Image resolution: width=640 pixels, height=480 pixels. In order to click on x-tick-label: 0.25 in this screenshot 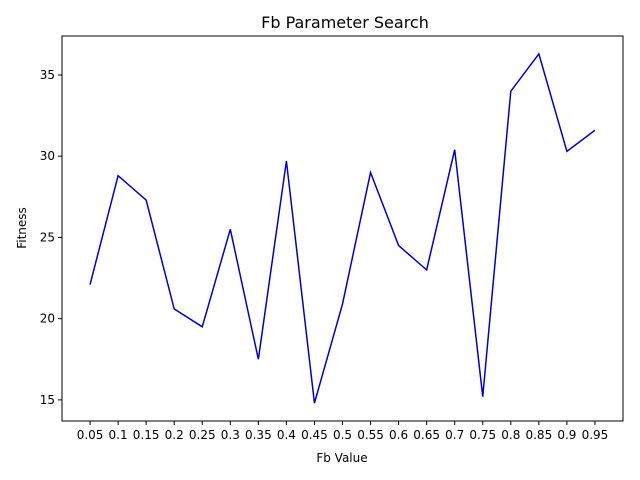, I will do `click(202, 435)`.